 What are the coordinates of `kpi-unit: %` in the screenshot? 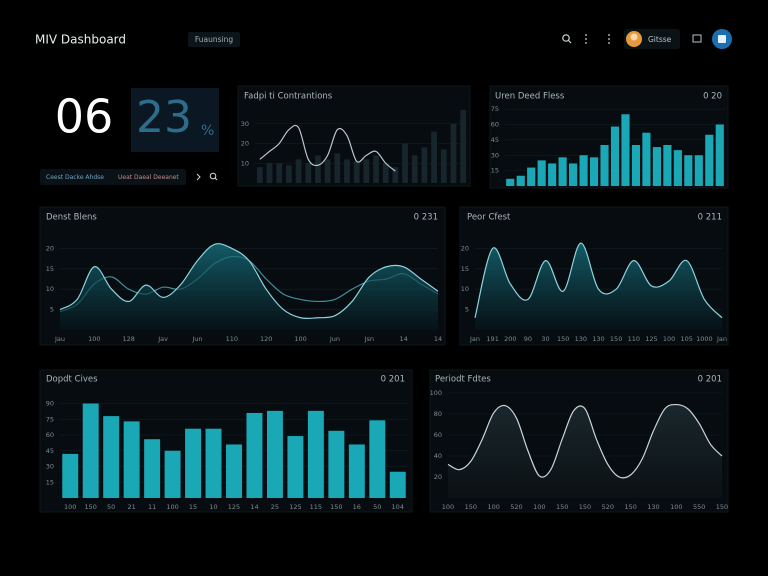 It's located at (207, 131).